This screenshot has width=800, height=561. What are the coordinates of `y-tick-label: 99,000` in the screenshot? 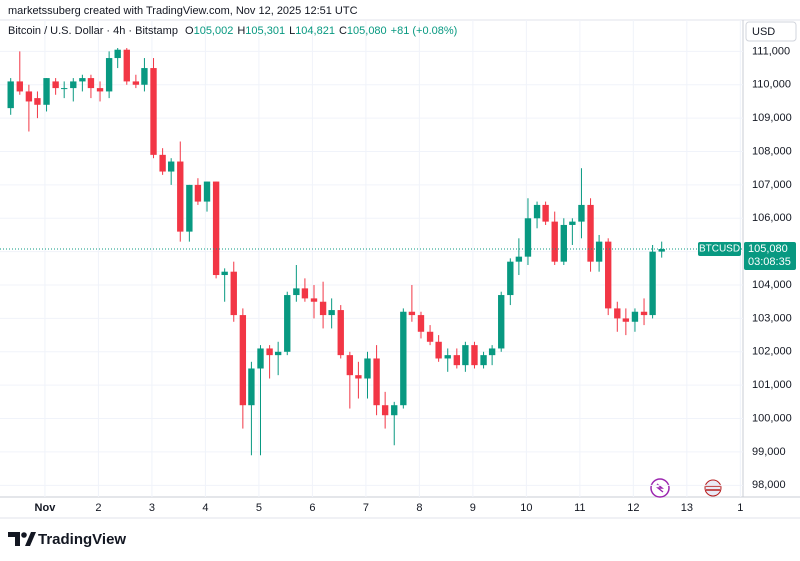 It's located at (769, 452).